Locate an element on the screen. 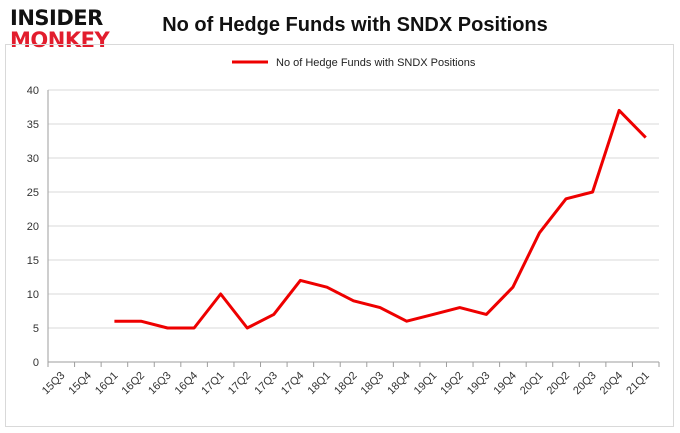 This screenshot has height=433, width=680. x-tick-label: 18Q4 is located at coordinates (399, 384).